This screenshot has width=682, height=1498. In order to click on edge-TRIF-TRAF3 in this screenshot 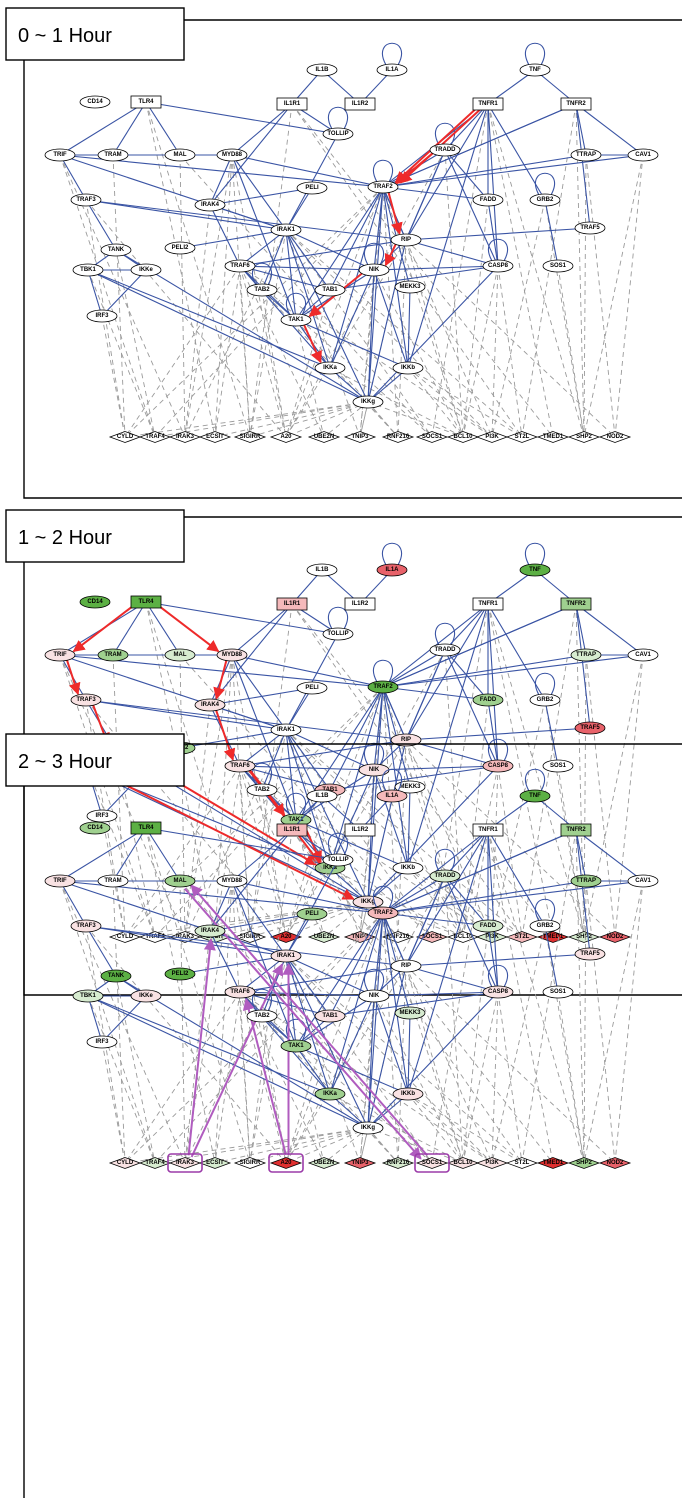, I will do `click(73, 177)`.